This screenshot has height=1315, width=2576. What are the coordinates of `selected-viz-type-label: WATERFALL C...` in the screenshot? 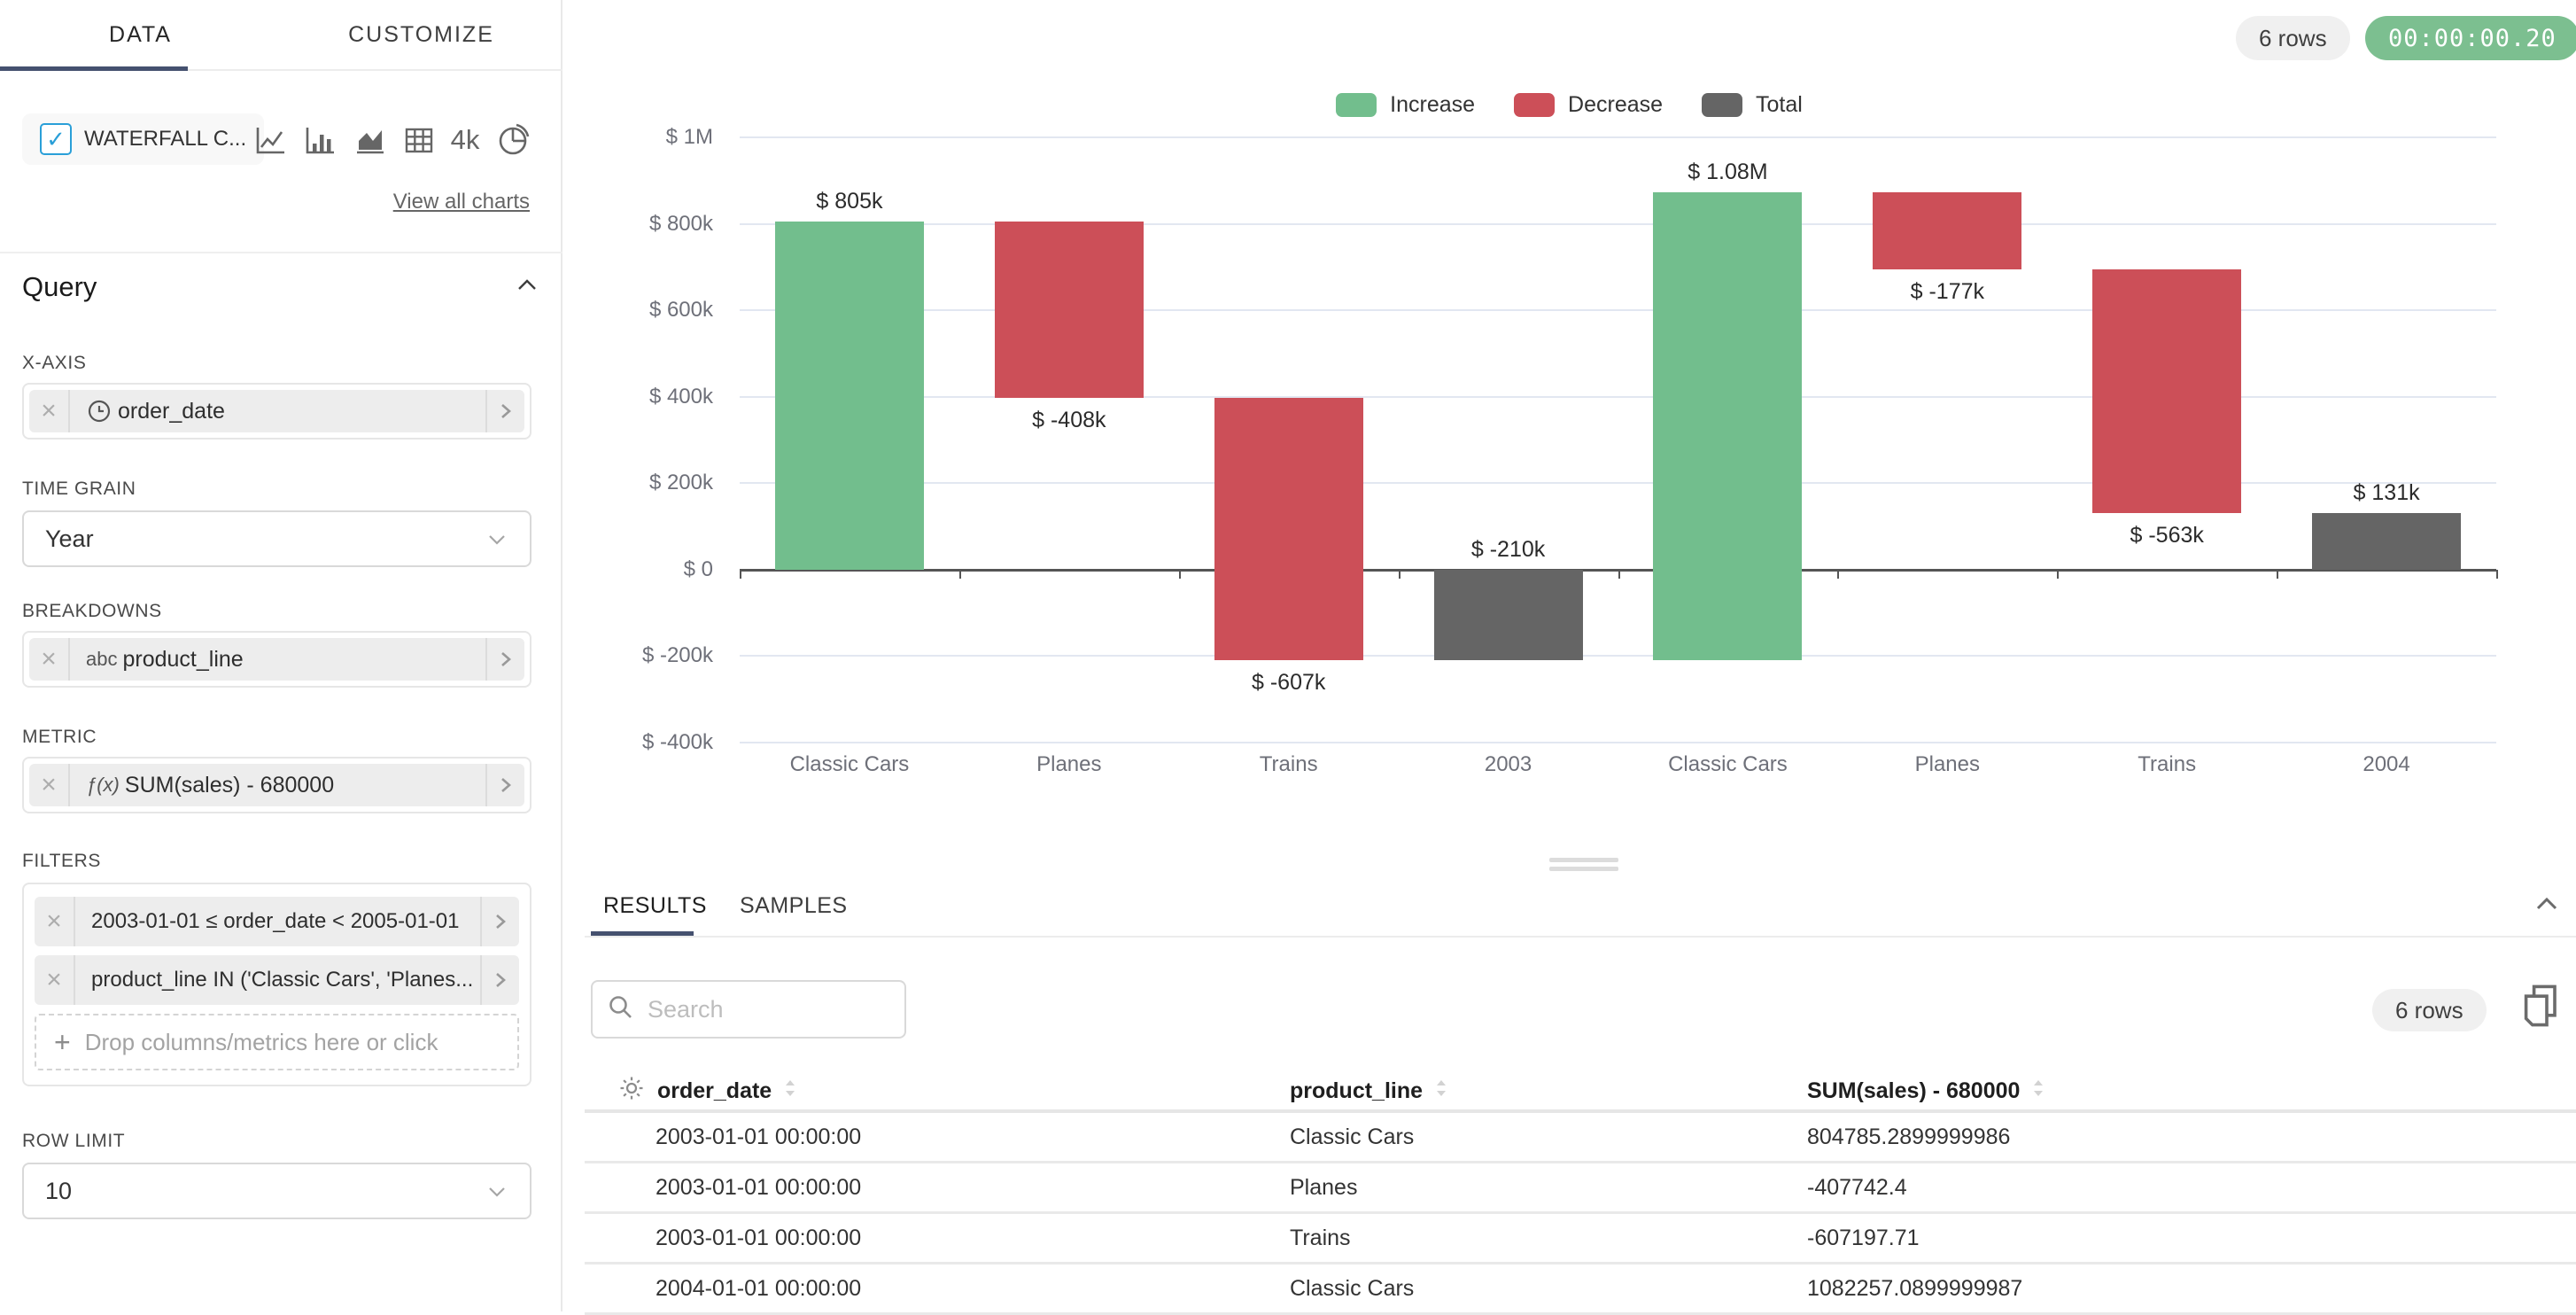 It's located at (165, 139).